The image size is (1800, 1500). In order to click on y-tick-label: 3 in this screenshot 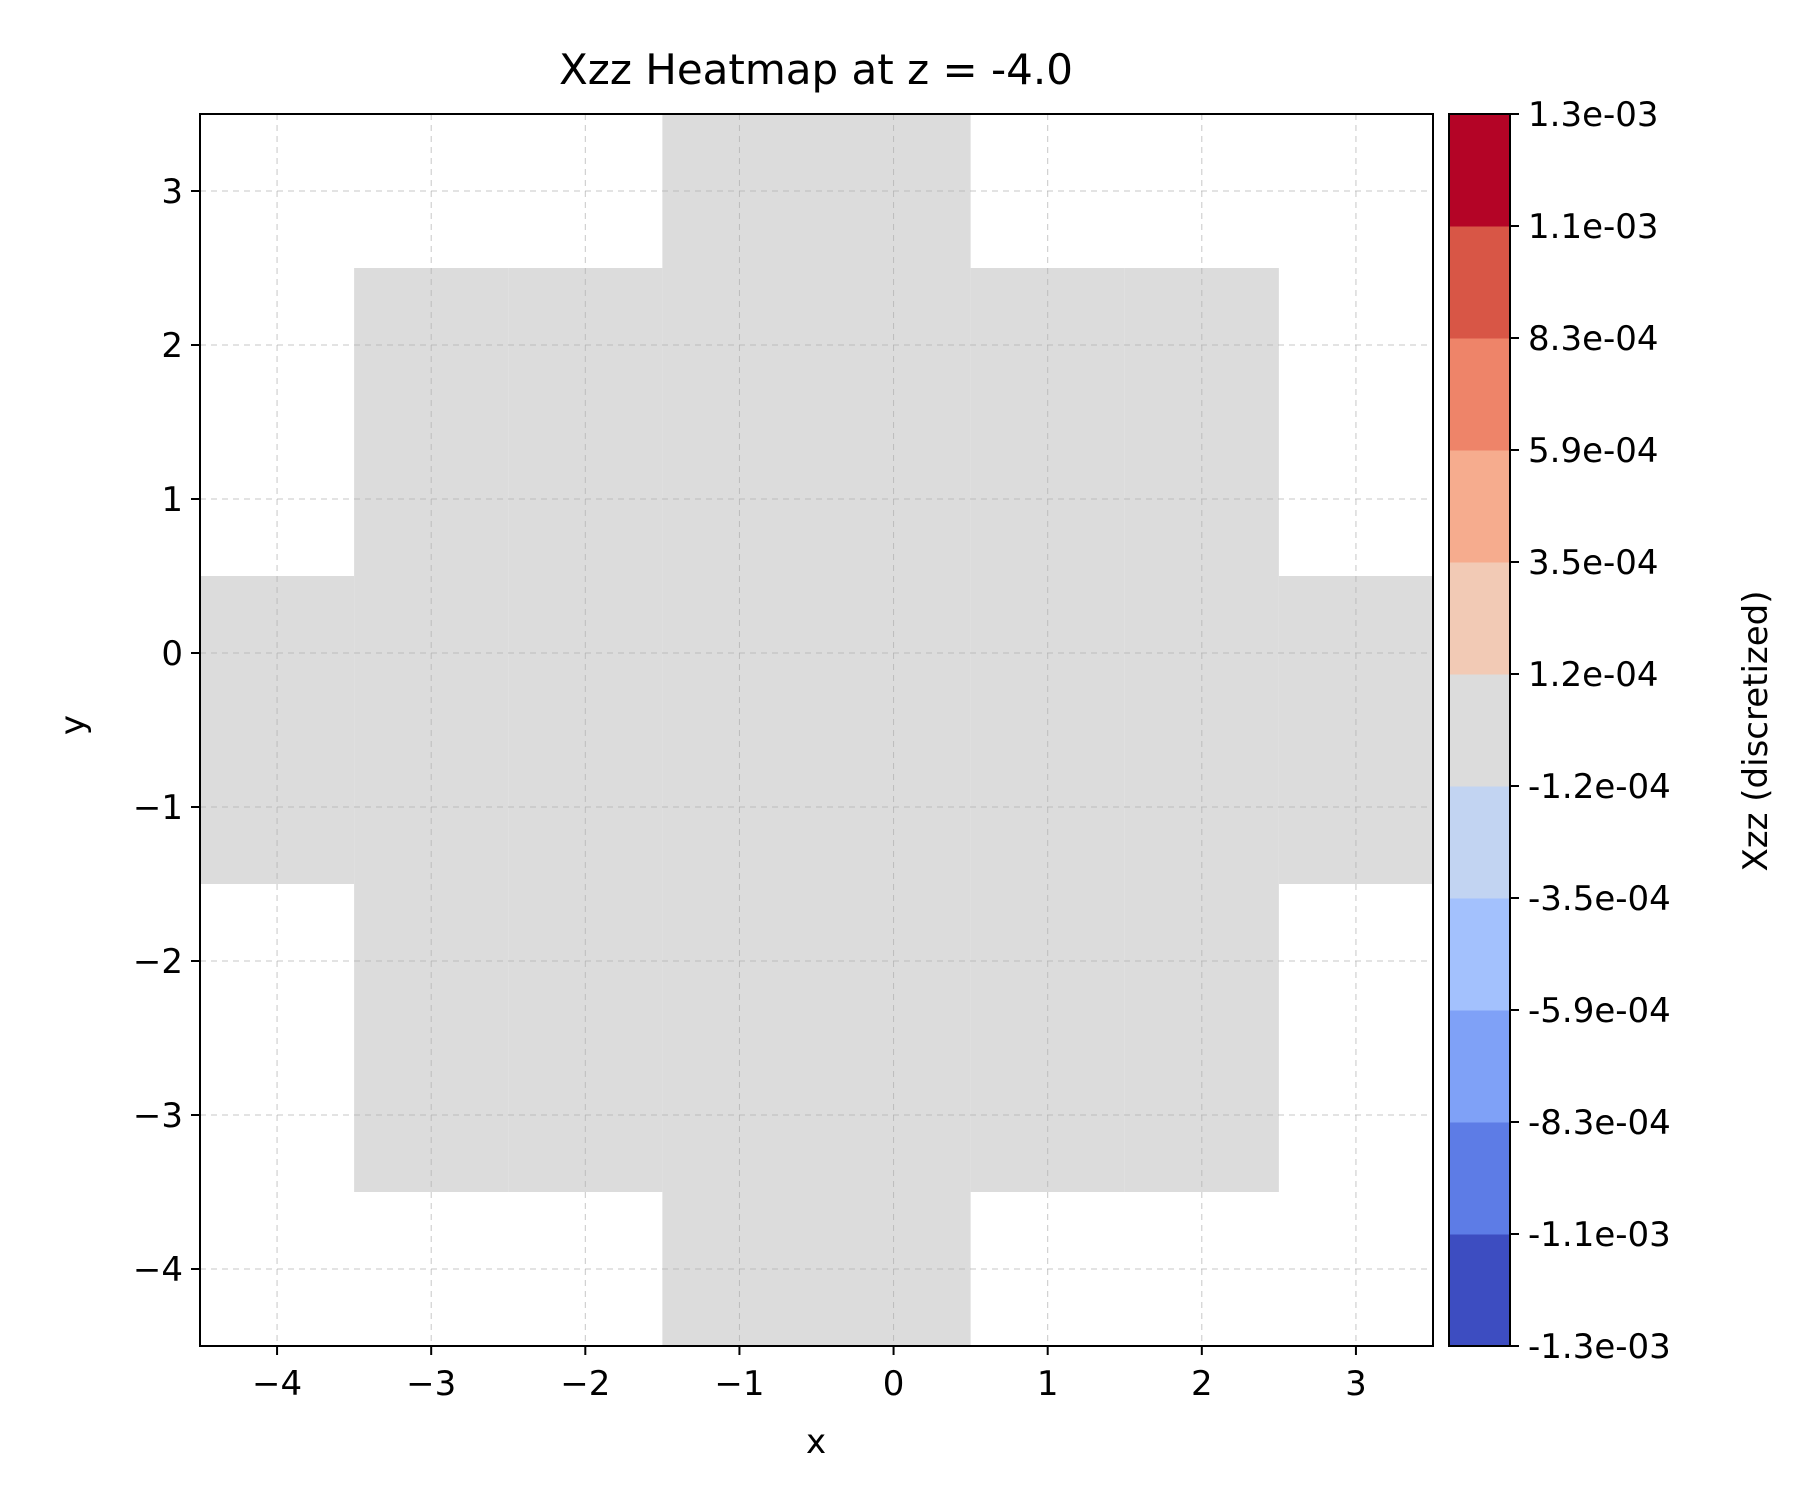, I will do `click(172, 192)`.